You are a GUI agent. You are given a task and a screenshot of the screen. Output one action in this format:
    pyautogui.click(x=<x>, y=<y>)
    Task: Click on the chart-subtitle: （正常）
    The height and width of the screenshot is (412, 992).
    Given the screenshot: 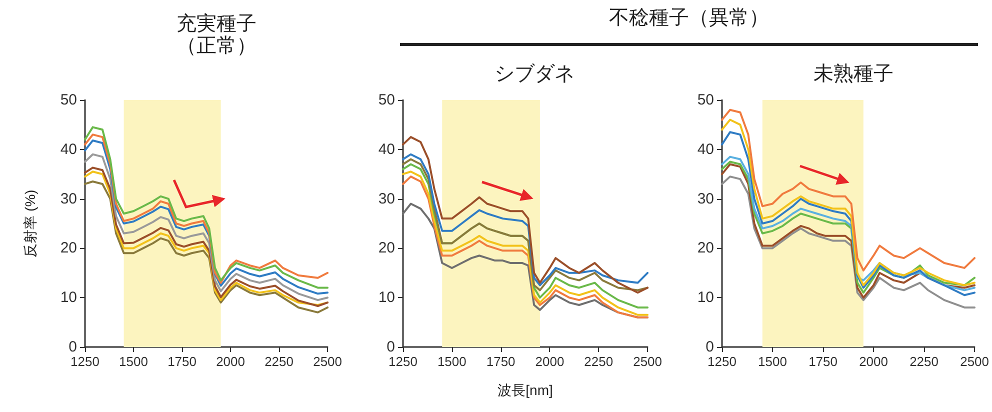 What is the action you would take?
    pyautogui.click(x=216, y=45)
    